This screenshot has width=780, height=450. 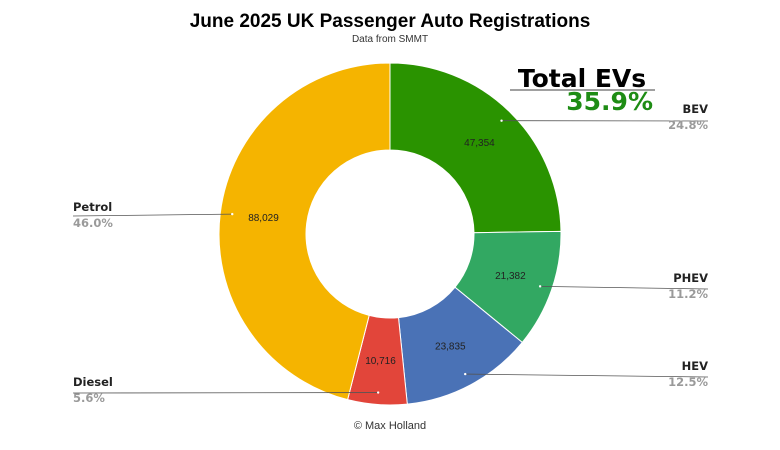 What do you see at coordinates (695, 109) in the screenshot?
I see `legend-name-bev: BEV` at bounding box center [695, 109].